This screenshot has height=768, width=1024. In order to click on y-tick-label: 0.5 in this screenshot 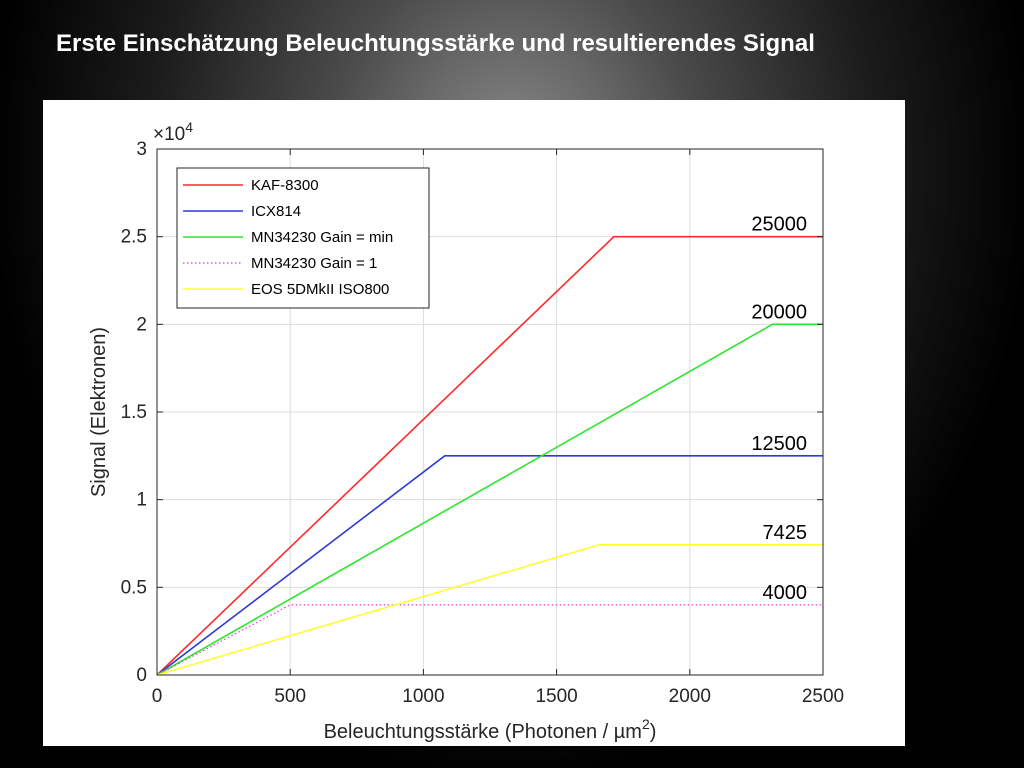, I will do `click(134, 587)`.